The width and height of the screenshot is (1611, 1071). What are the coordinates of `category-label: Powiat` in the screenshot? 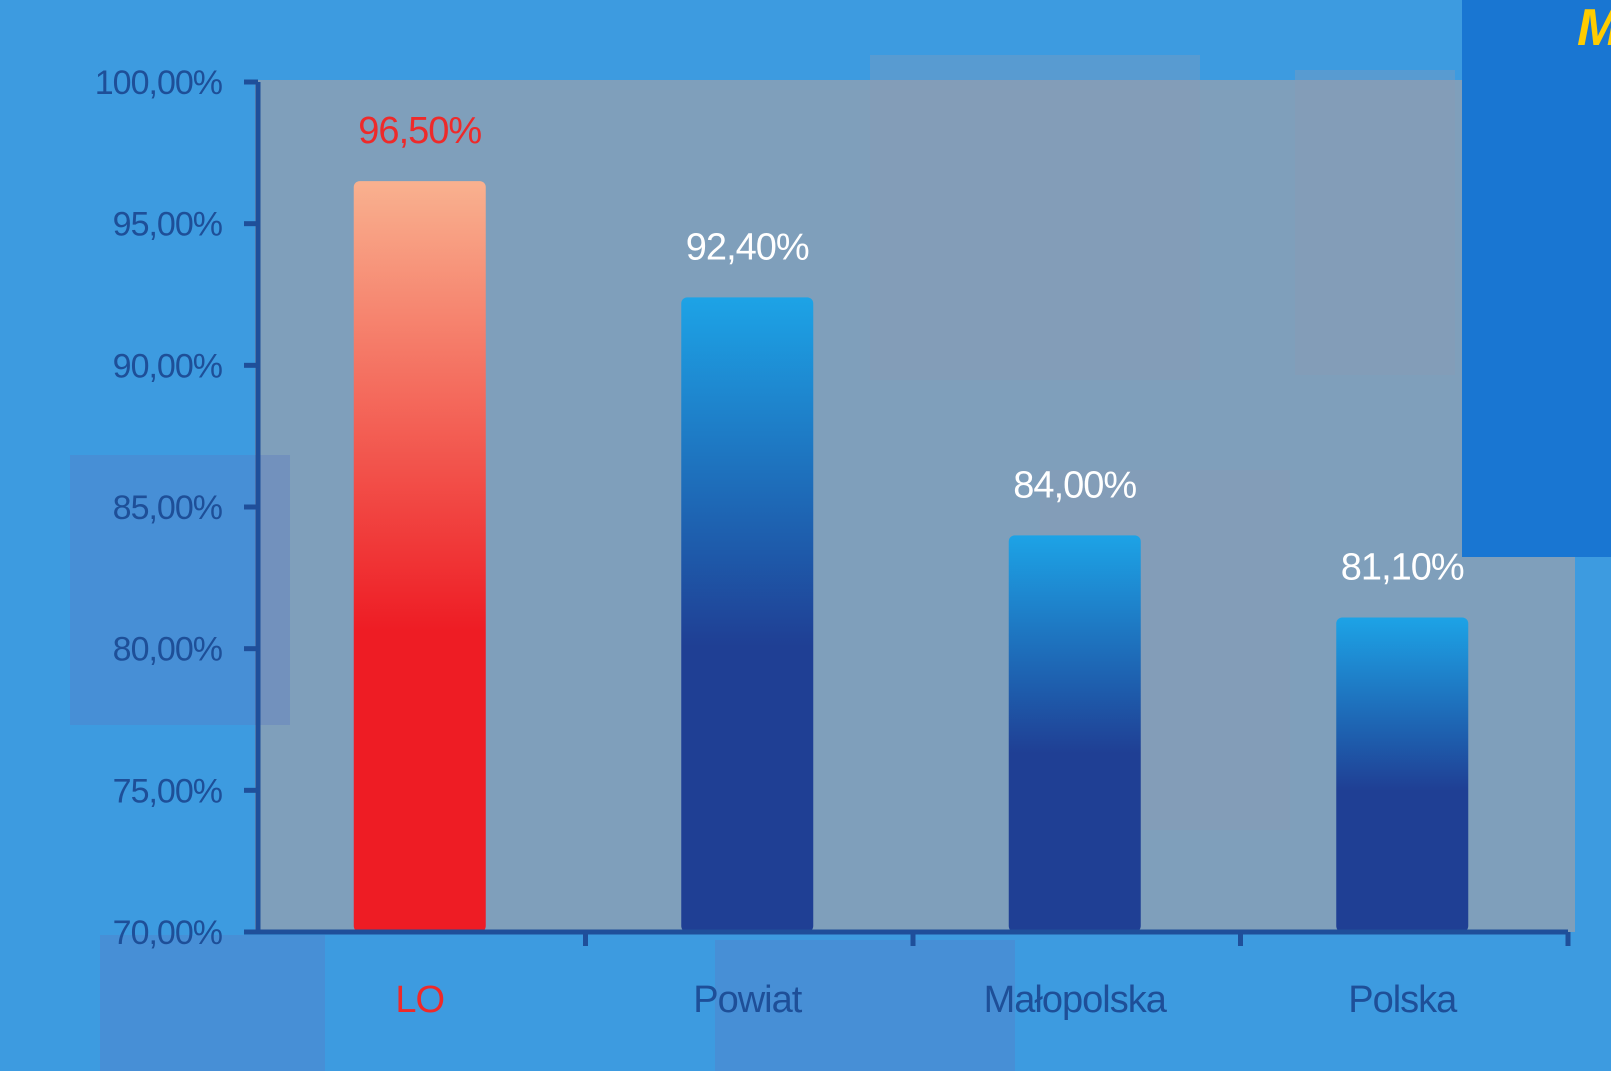 It's located at (747, 1000).